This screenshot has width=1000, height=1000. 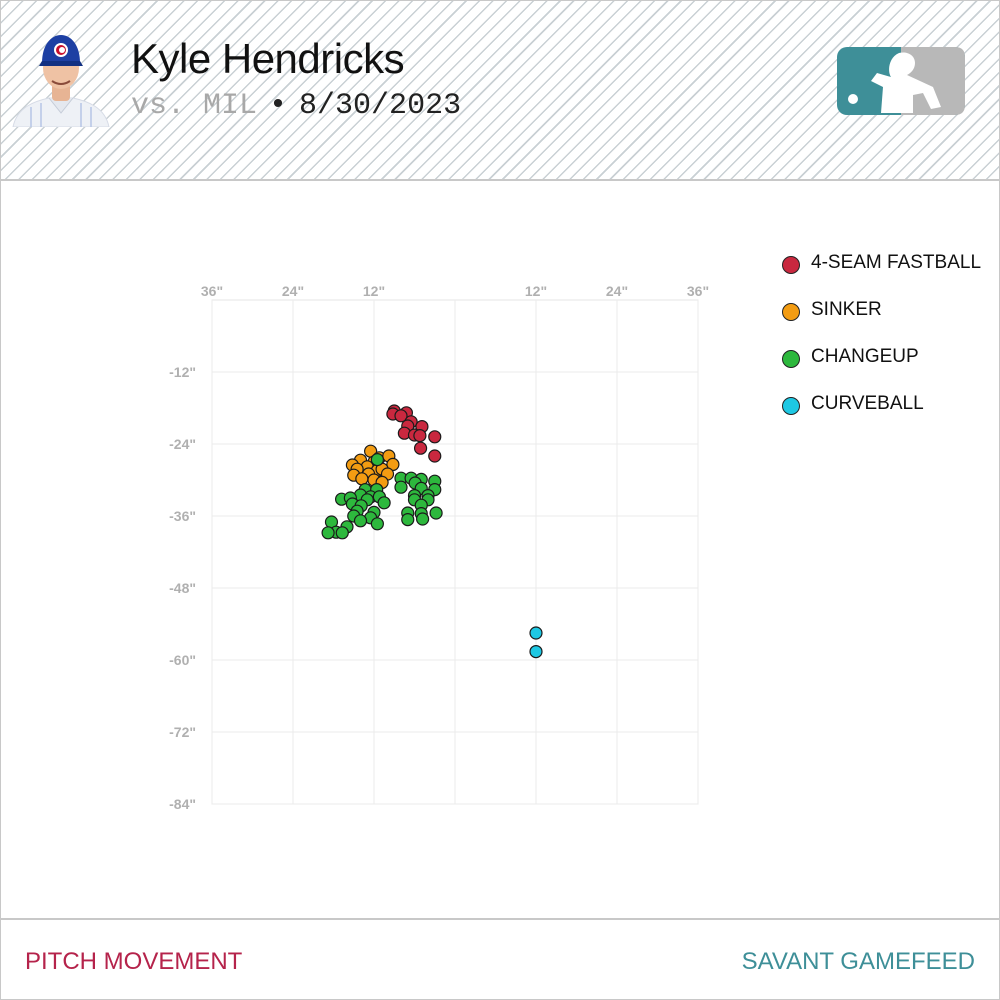 I want to click on legend-item-sinker: SINKER, so click(x=881, y=322).